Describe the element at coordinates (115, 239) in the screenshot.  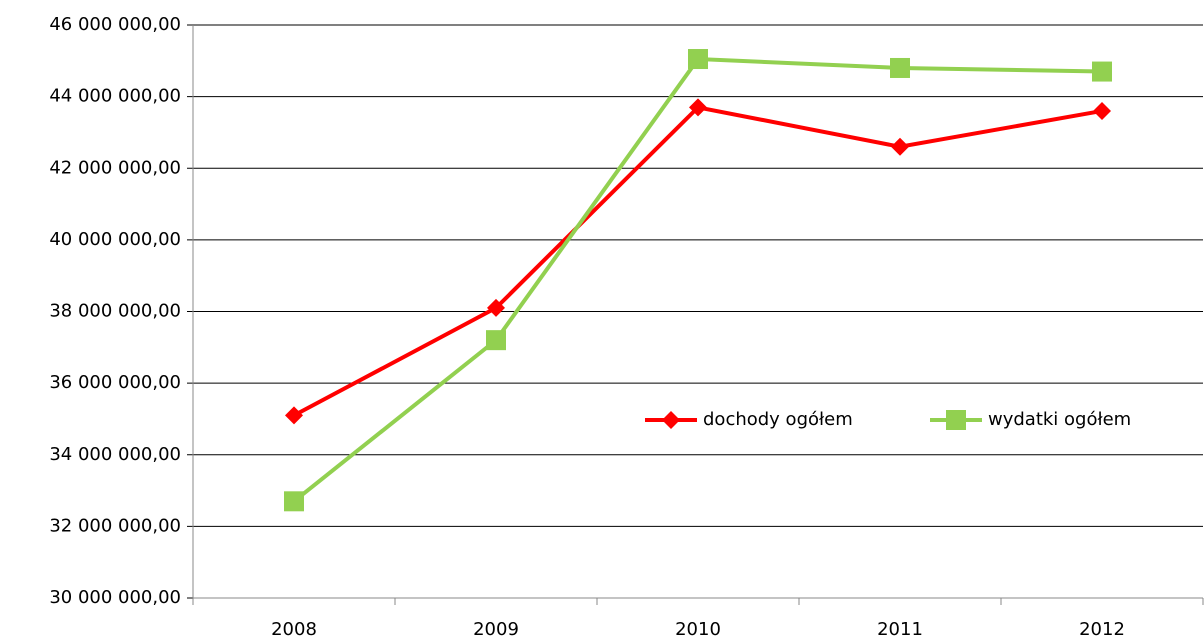
I see `y-tick-label: 40 000 000,00` at that location.